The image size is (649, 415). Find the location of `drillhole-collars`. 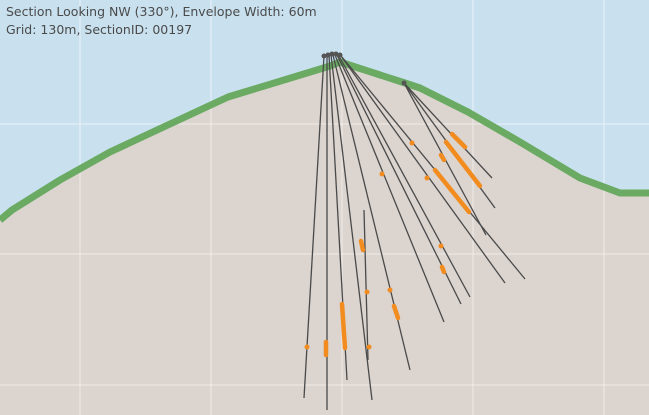

drillhole-collars is located at coordinates (364, 68).